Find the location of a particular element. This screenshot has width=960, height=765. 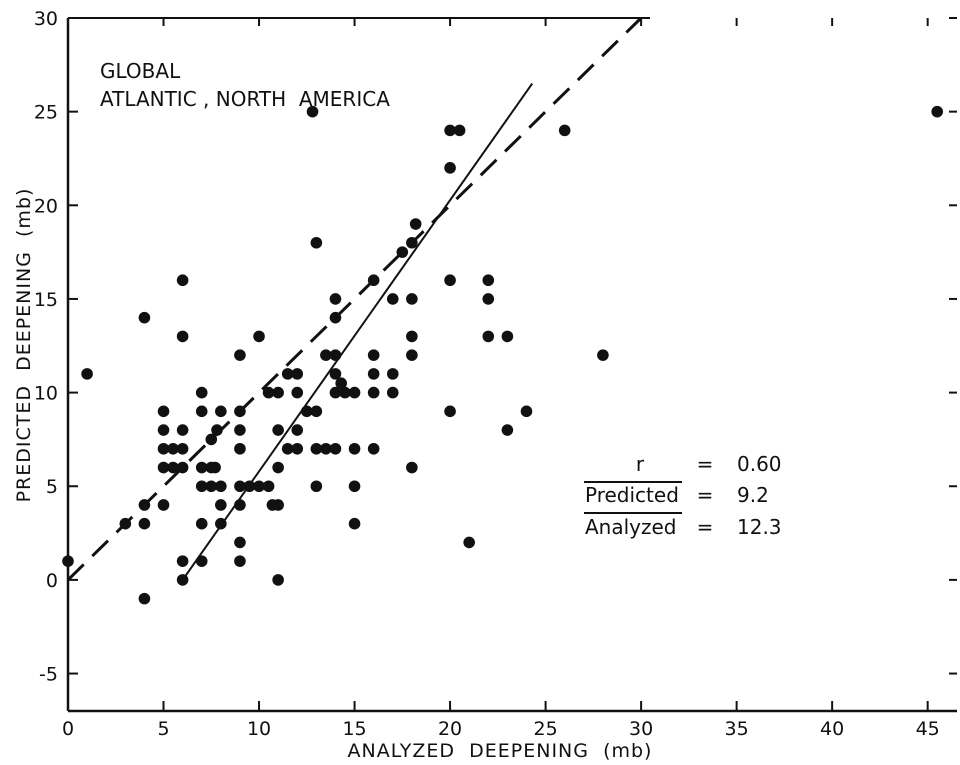

stat-predicted-label: Predicted is located at coordinates (632, 495).